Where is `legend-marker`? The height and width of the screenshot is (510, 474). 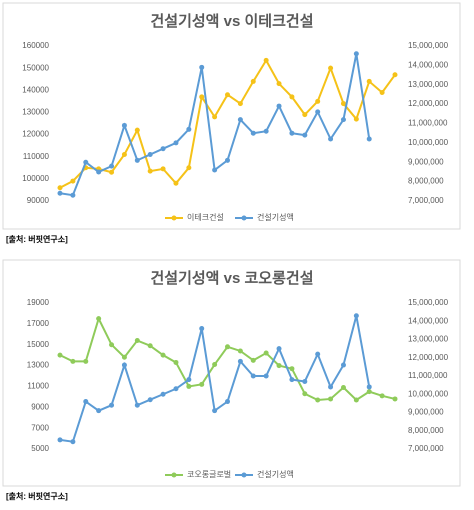 legend-marker is located at coordinates (174, 218).